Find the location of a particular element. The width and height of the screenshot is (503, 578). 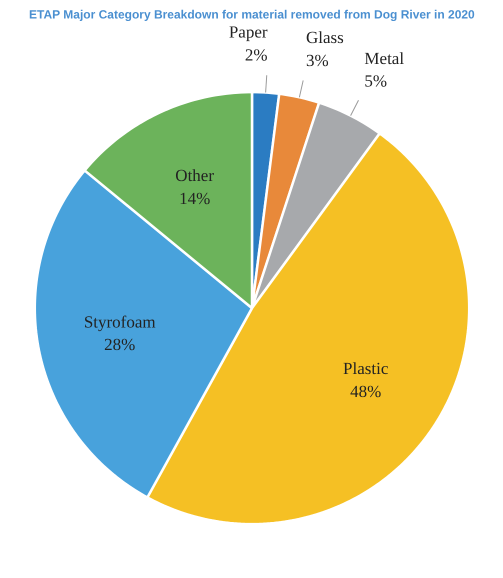

data-label: 48% is located at coordinates (366, 391).